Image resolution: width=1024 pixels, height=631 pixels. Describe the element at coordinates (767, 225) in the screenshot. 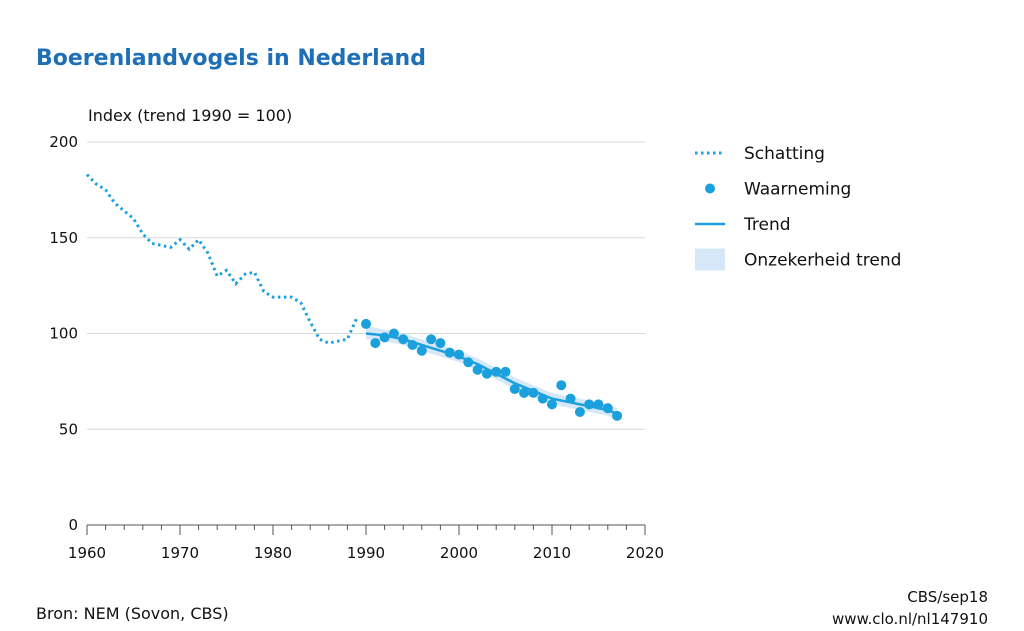

I see `legend-label-trend: Trend` at that location.